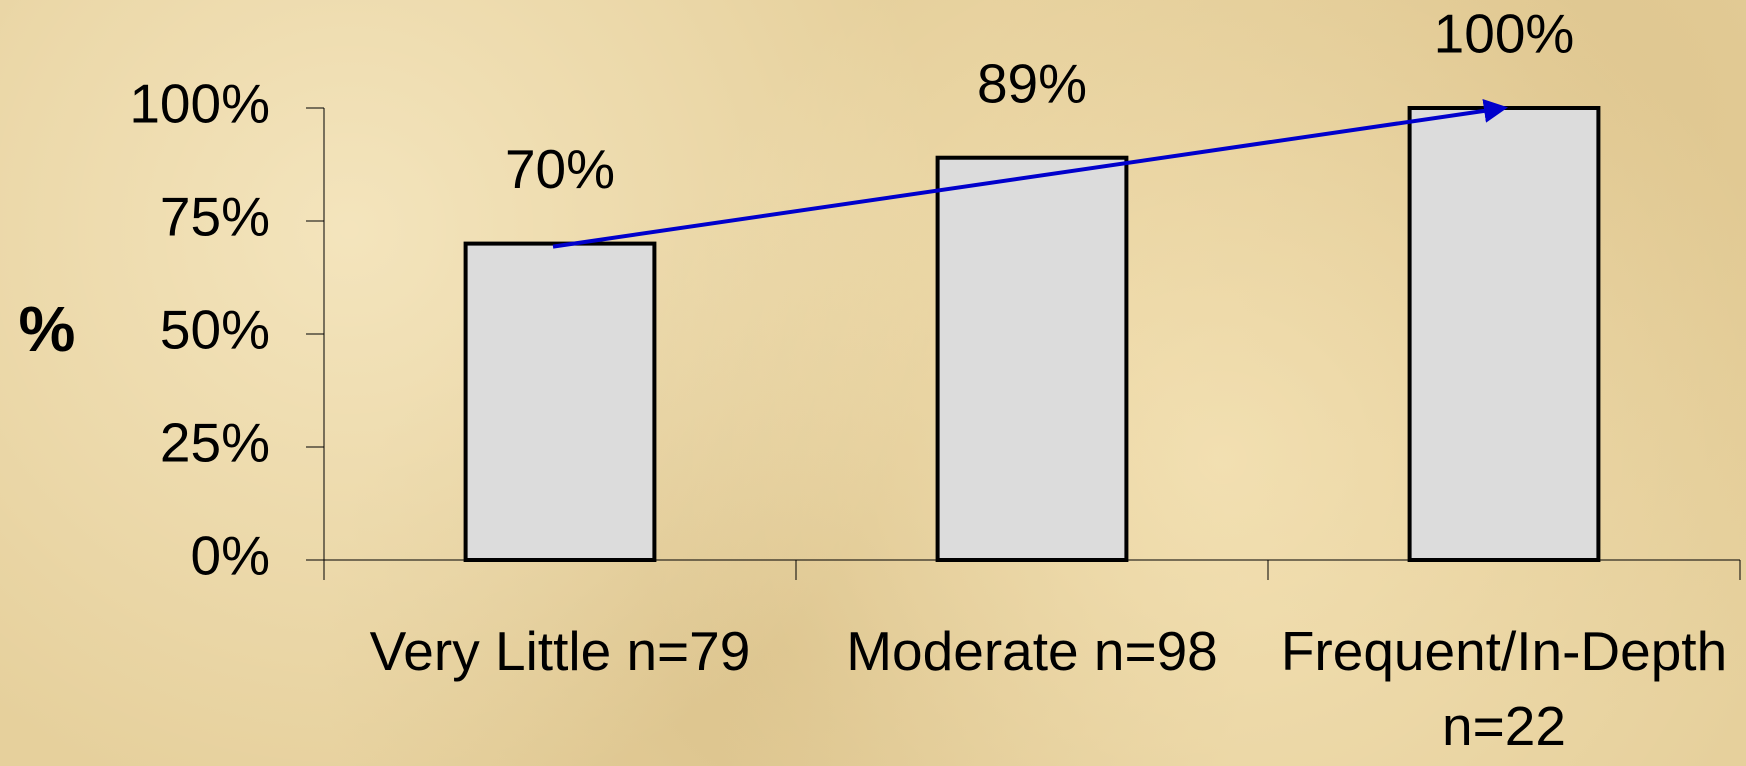 The height and width of the screenshot is (766, 1746). What do you see at coordinates (215, 330) in the screenshot?
I see `y-tick-label: 50%` at bounding box center [215, 330].